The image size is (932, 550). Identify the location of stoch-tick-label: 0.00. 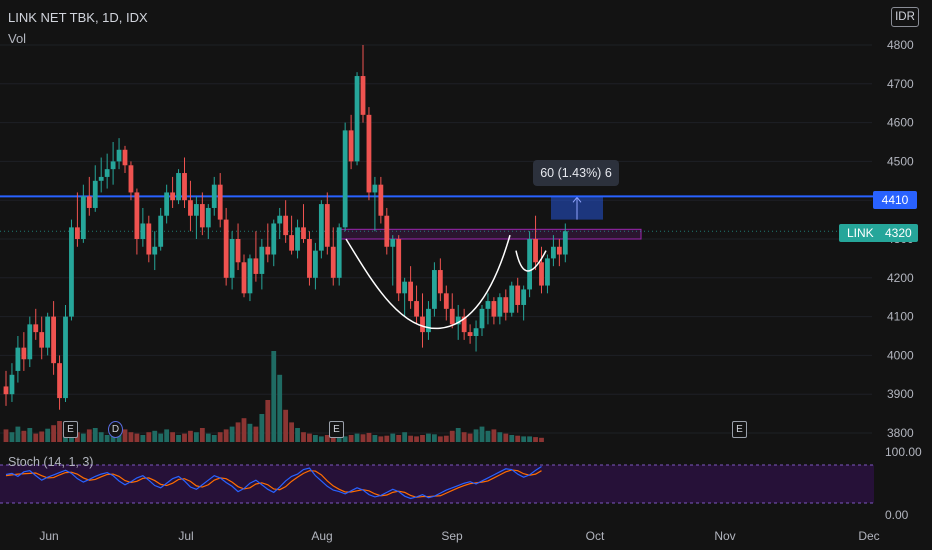
(897, 515).